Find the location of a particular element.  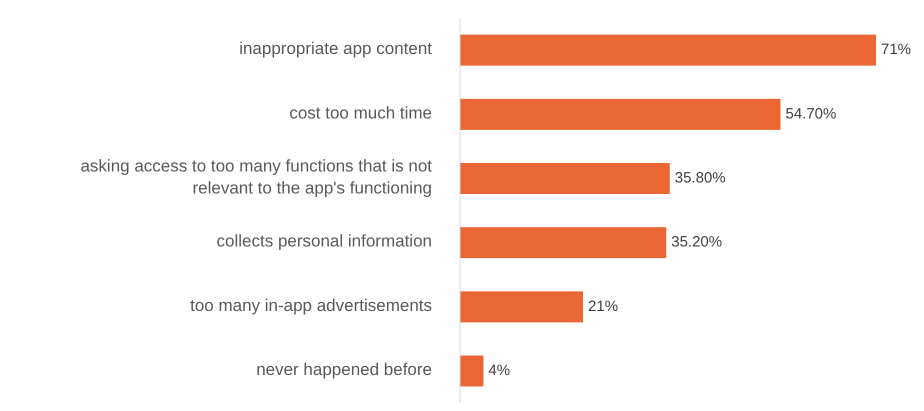

y-tick-label: cost too much time is located at coordinates (360, 113).